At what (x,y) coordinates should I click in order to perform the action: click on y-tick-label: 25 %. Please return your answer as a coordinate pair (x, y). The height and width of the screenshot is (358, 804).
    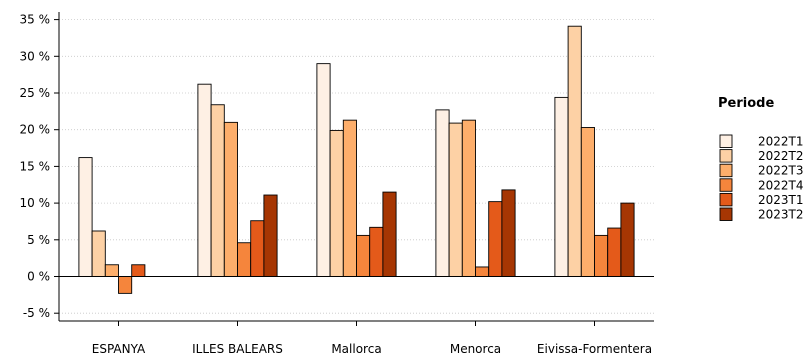
    Looking at the image, I should click on (35, 93).